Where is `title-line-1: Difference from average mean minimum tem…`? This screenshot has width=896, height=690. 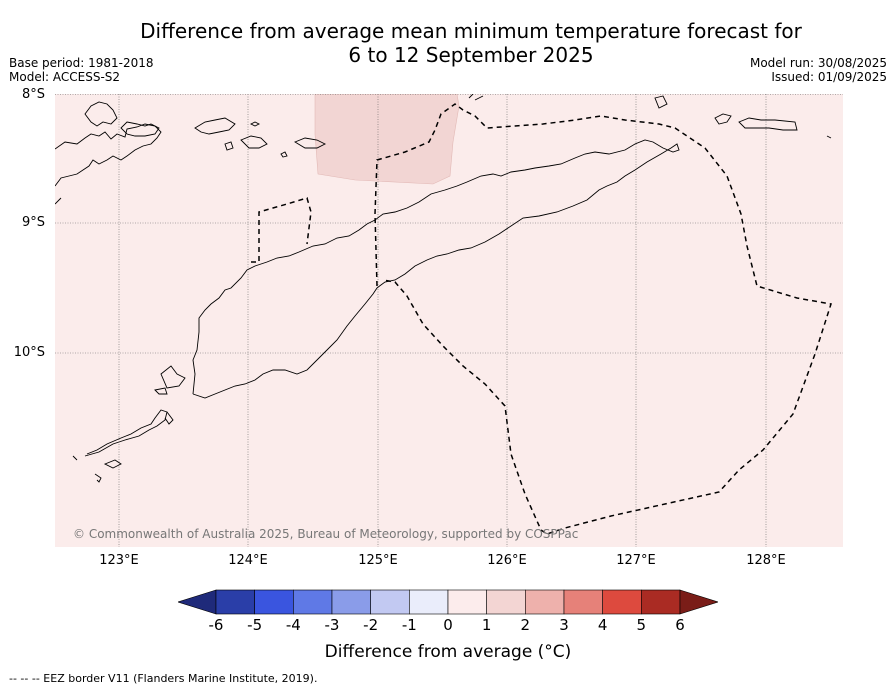 title-line-1: Difference from average mean minimum tem… is located at coordinates (471, 31).